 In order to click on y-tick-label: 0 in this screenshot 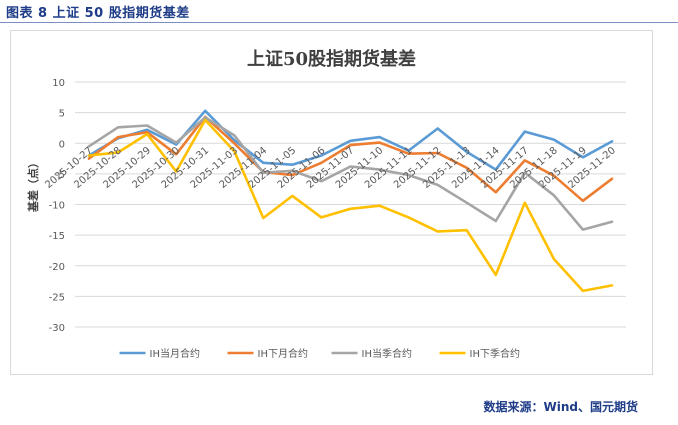, I will do `click(62, 144)`.